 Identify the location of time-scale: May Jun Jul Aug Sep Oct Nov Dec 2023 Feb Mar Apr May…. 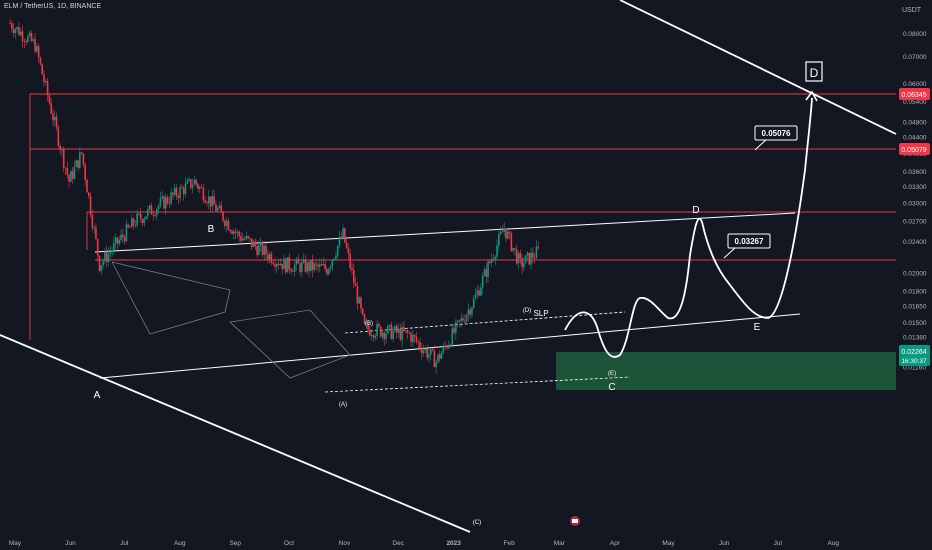
(448, 542).